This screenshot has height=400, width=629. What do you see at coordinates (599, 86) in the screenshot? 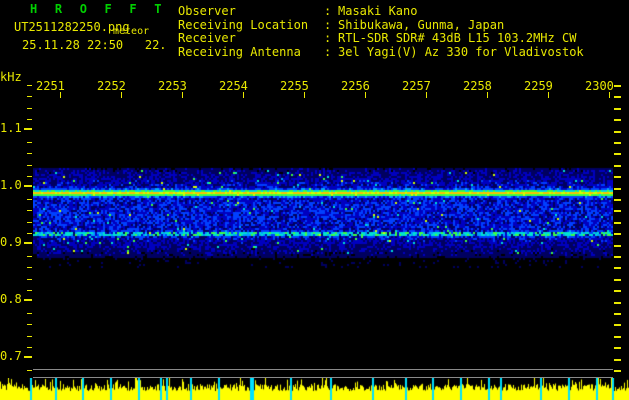
I see `x-axis-tick-label: 2300` at bounding box center [599, 86].